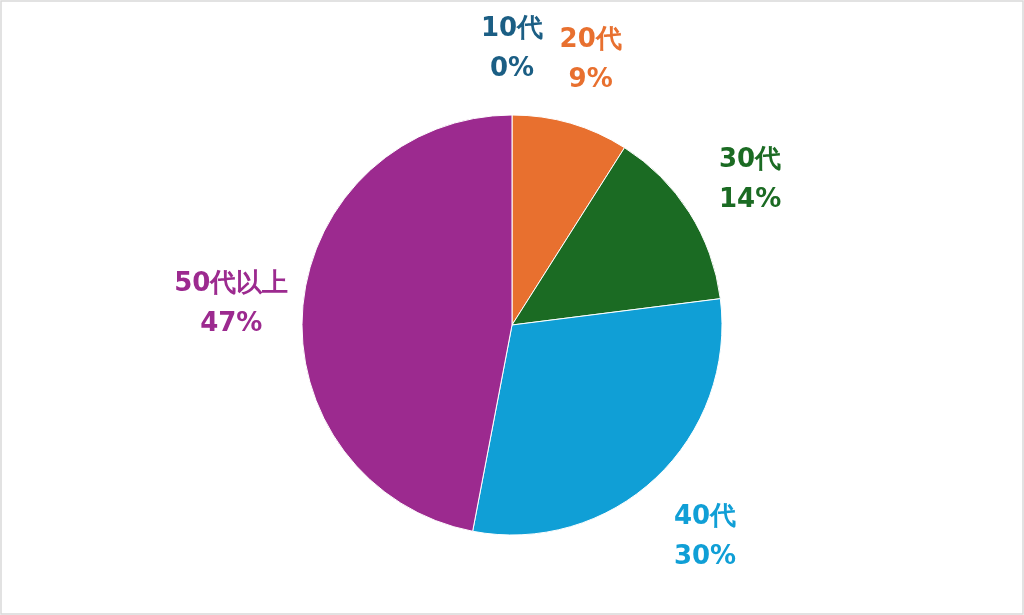 The height and width of the screenshot is (615, 1024). What do you see at coordinates (231, 322) in the screenshot?
I see `data-label: 47%` at bounding box center [231, 322].